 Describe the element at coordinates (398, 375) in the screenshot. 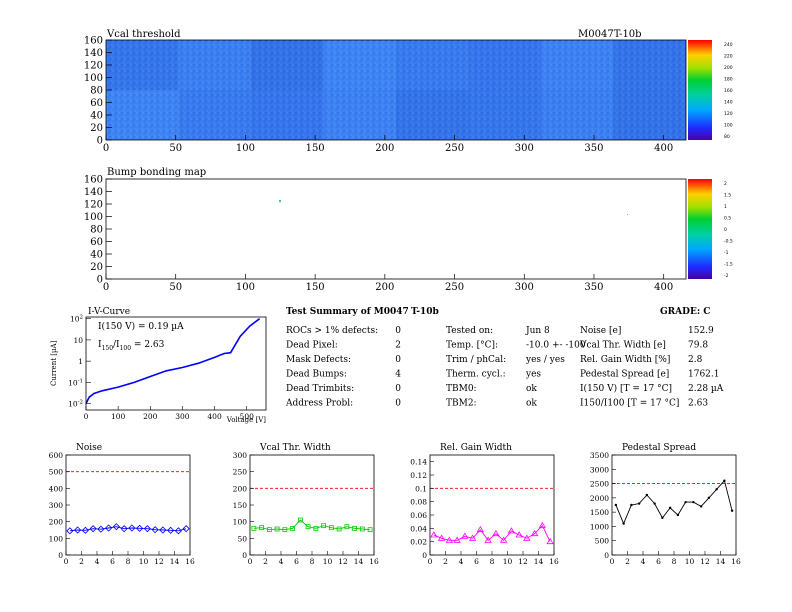

I see `summary-row-value: 4` at that location.